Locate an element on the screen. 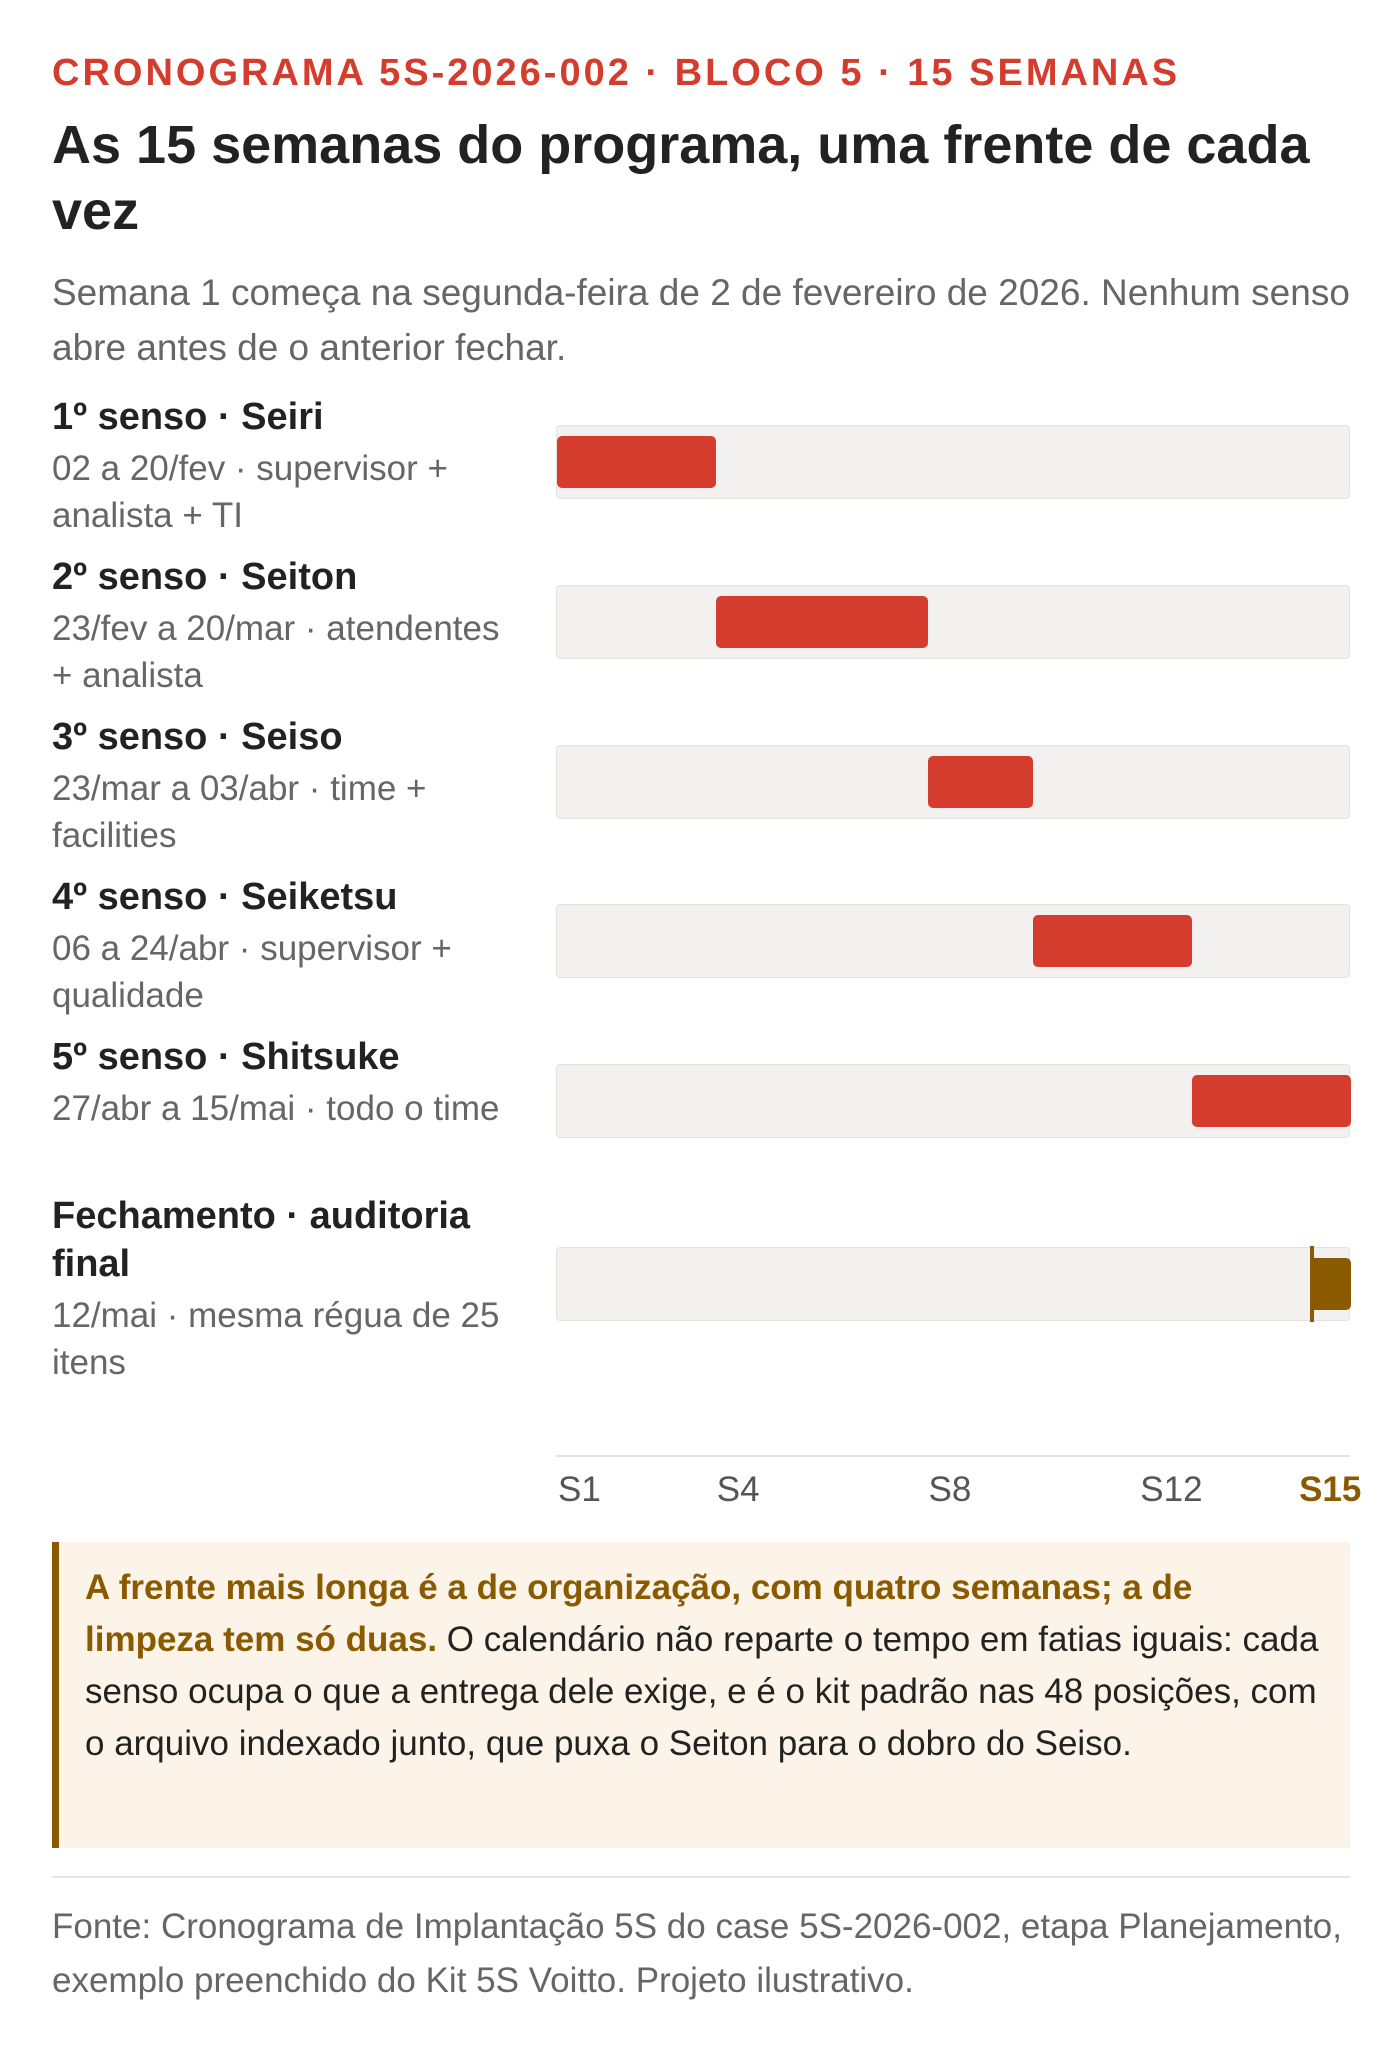 This screenshot has width=1400, height=2045. row-subtitle: 23/mar a 03/abr · time + facilities is located at coordinates (239, 812).